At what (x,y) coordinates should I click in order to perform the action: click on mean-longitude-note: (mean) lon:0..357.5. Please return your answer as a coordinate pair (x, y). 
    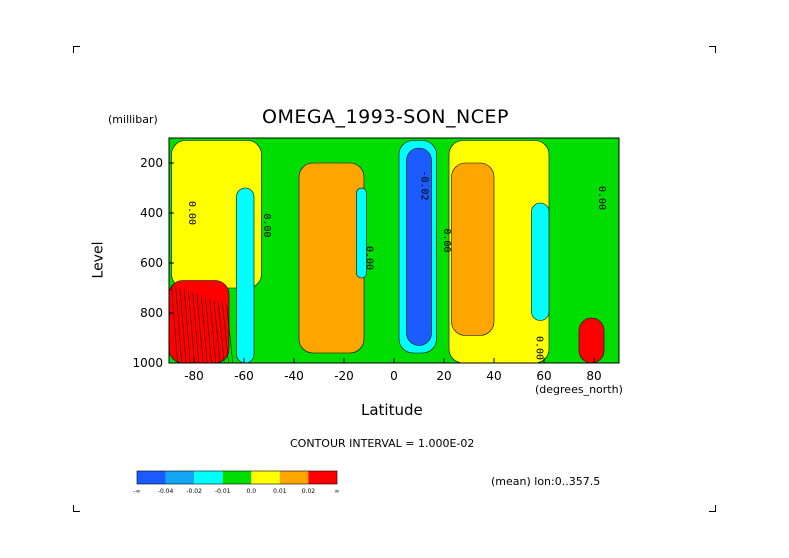
    Looking at the image, I should click on (546, 481).